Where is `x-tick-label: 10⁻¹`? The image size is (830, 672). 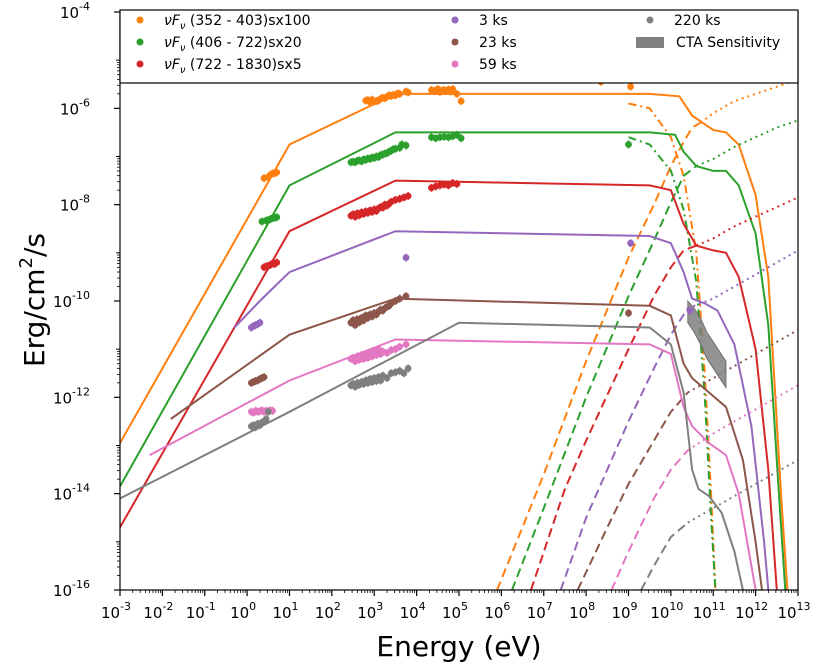 x-tick-label: 10⁻¹ is located at coordinates (201, 611).